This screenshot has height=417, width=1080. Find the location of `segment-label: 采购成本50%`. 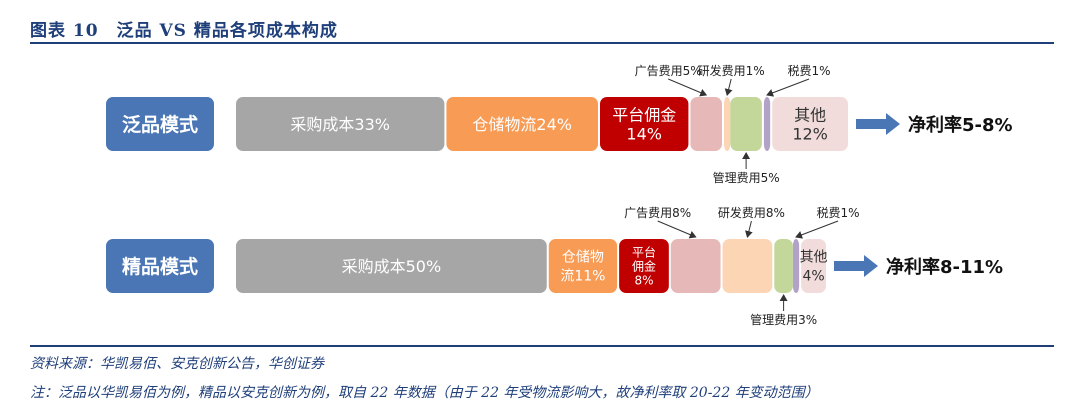

segment-label: 采购成本50% is located at coordinates (392, 266).